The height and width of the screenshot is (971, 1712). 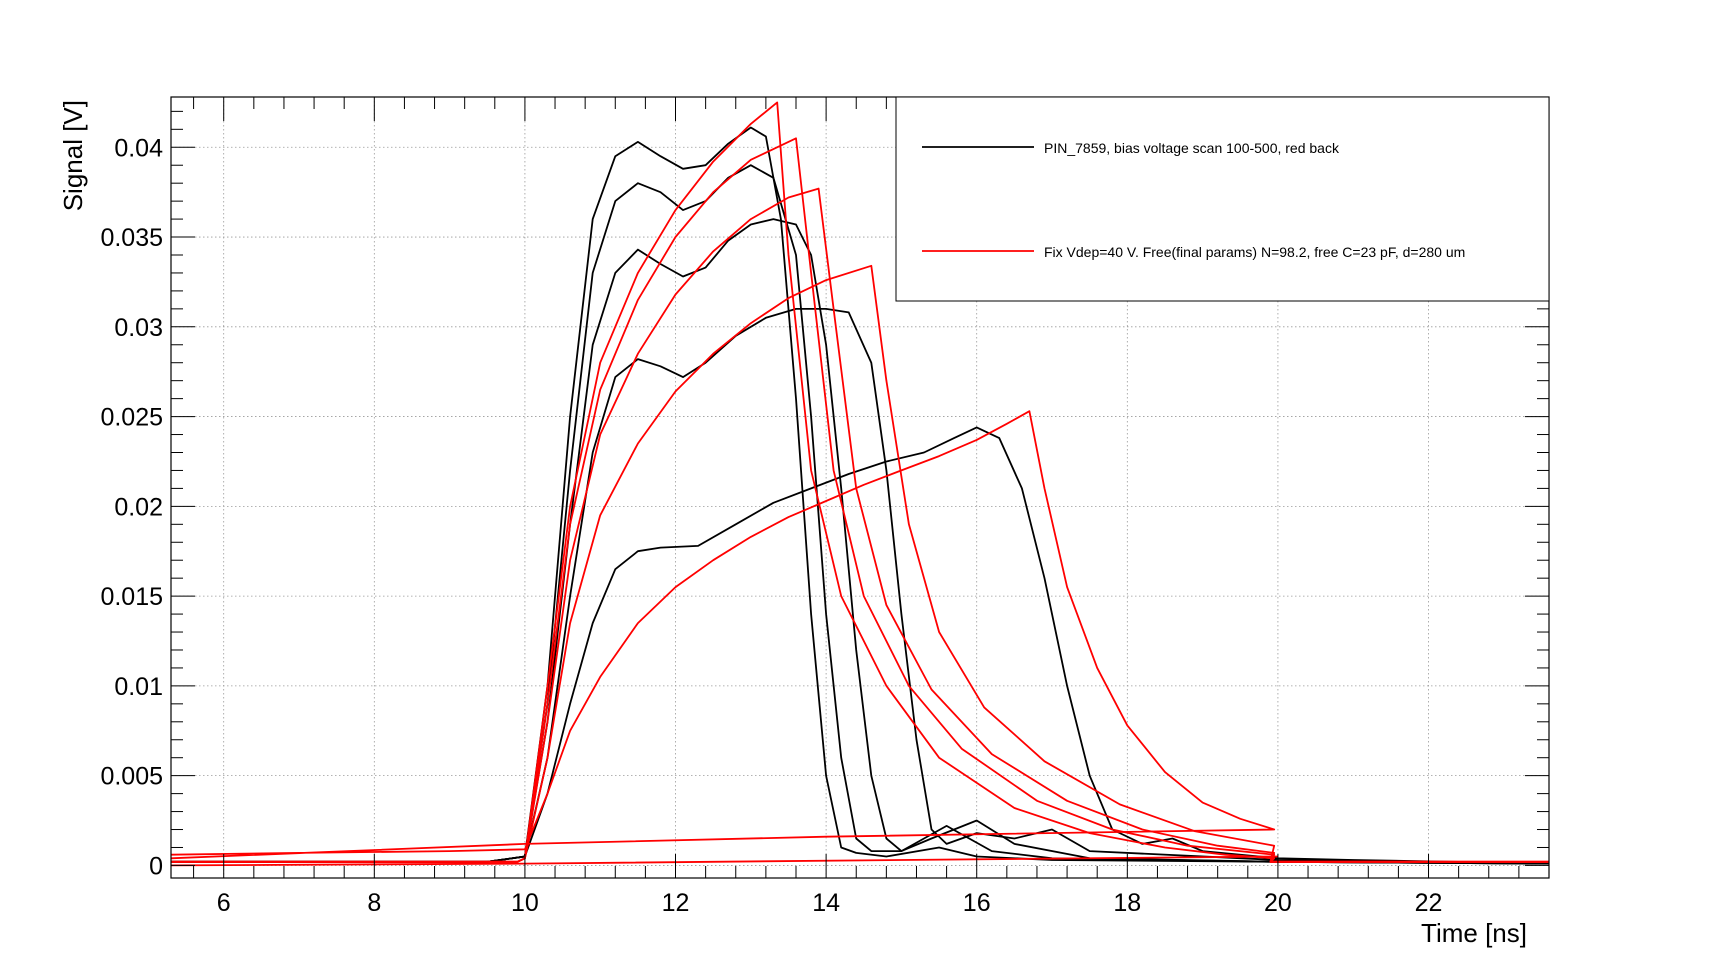 I want to click on x-tick-label: 22, so click(x=1429, y=903).